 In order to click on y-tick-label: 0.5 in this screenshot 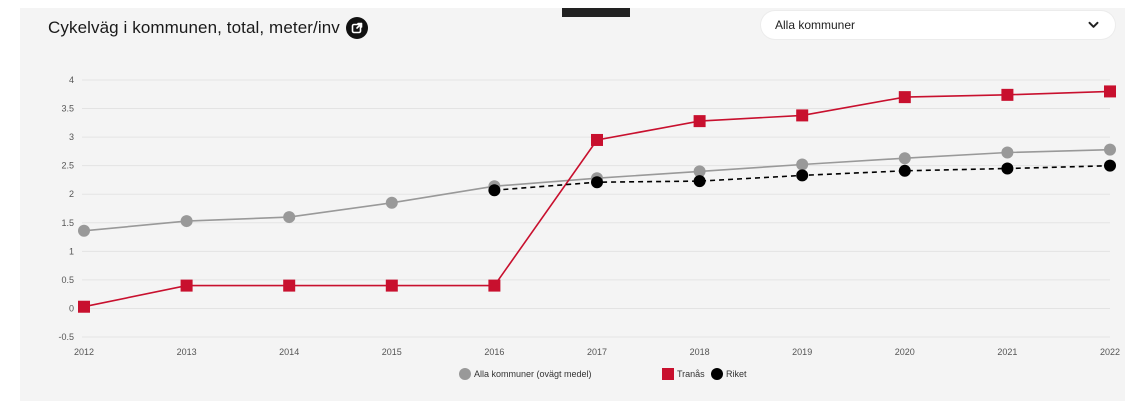, I will do `click(67, 280)`.